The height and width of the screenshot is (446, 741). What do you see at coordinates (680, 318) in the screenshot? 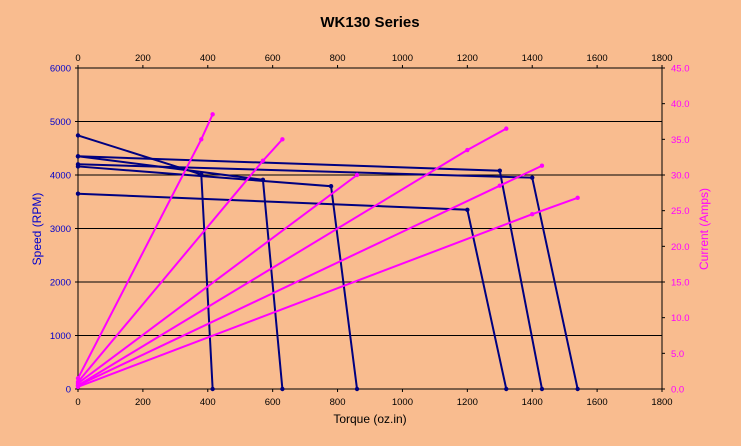
I see `y-right-tick-label: 10.0` at bounding box center [680, 318].